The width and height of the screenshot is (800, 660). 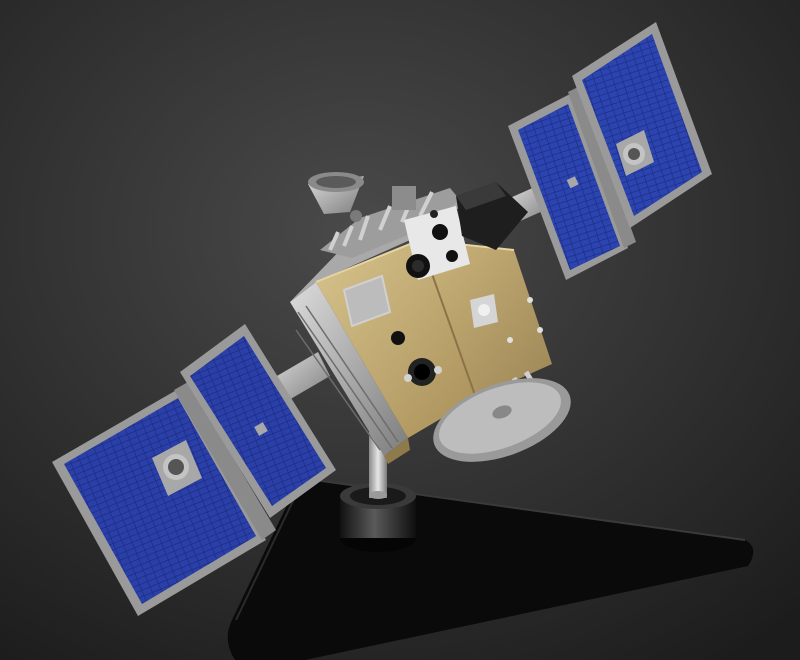 I want to click on solar-panel-right, so click(x=610, y=151).